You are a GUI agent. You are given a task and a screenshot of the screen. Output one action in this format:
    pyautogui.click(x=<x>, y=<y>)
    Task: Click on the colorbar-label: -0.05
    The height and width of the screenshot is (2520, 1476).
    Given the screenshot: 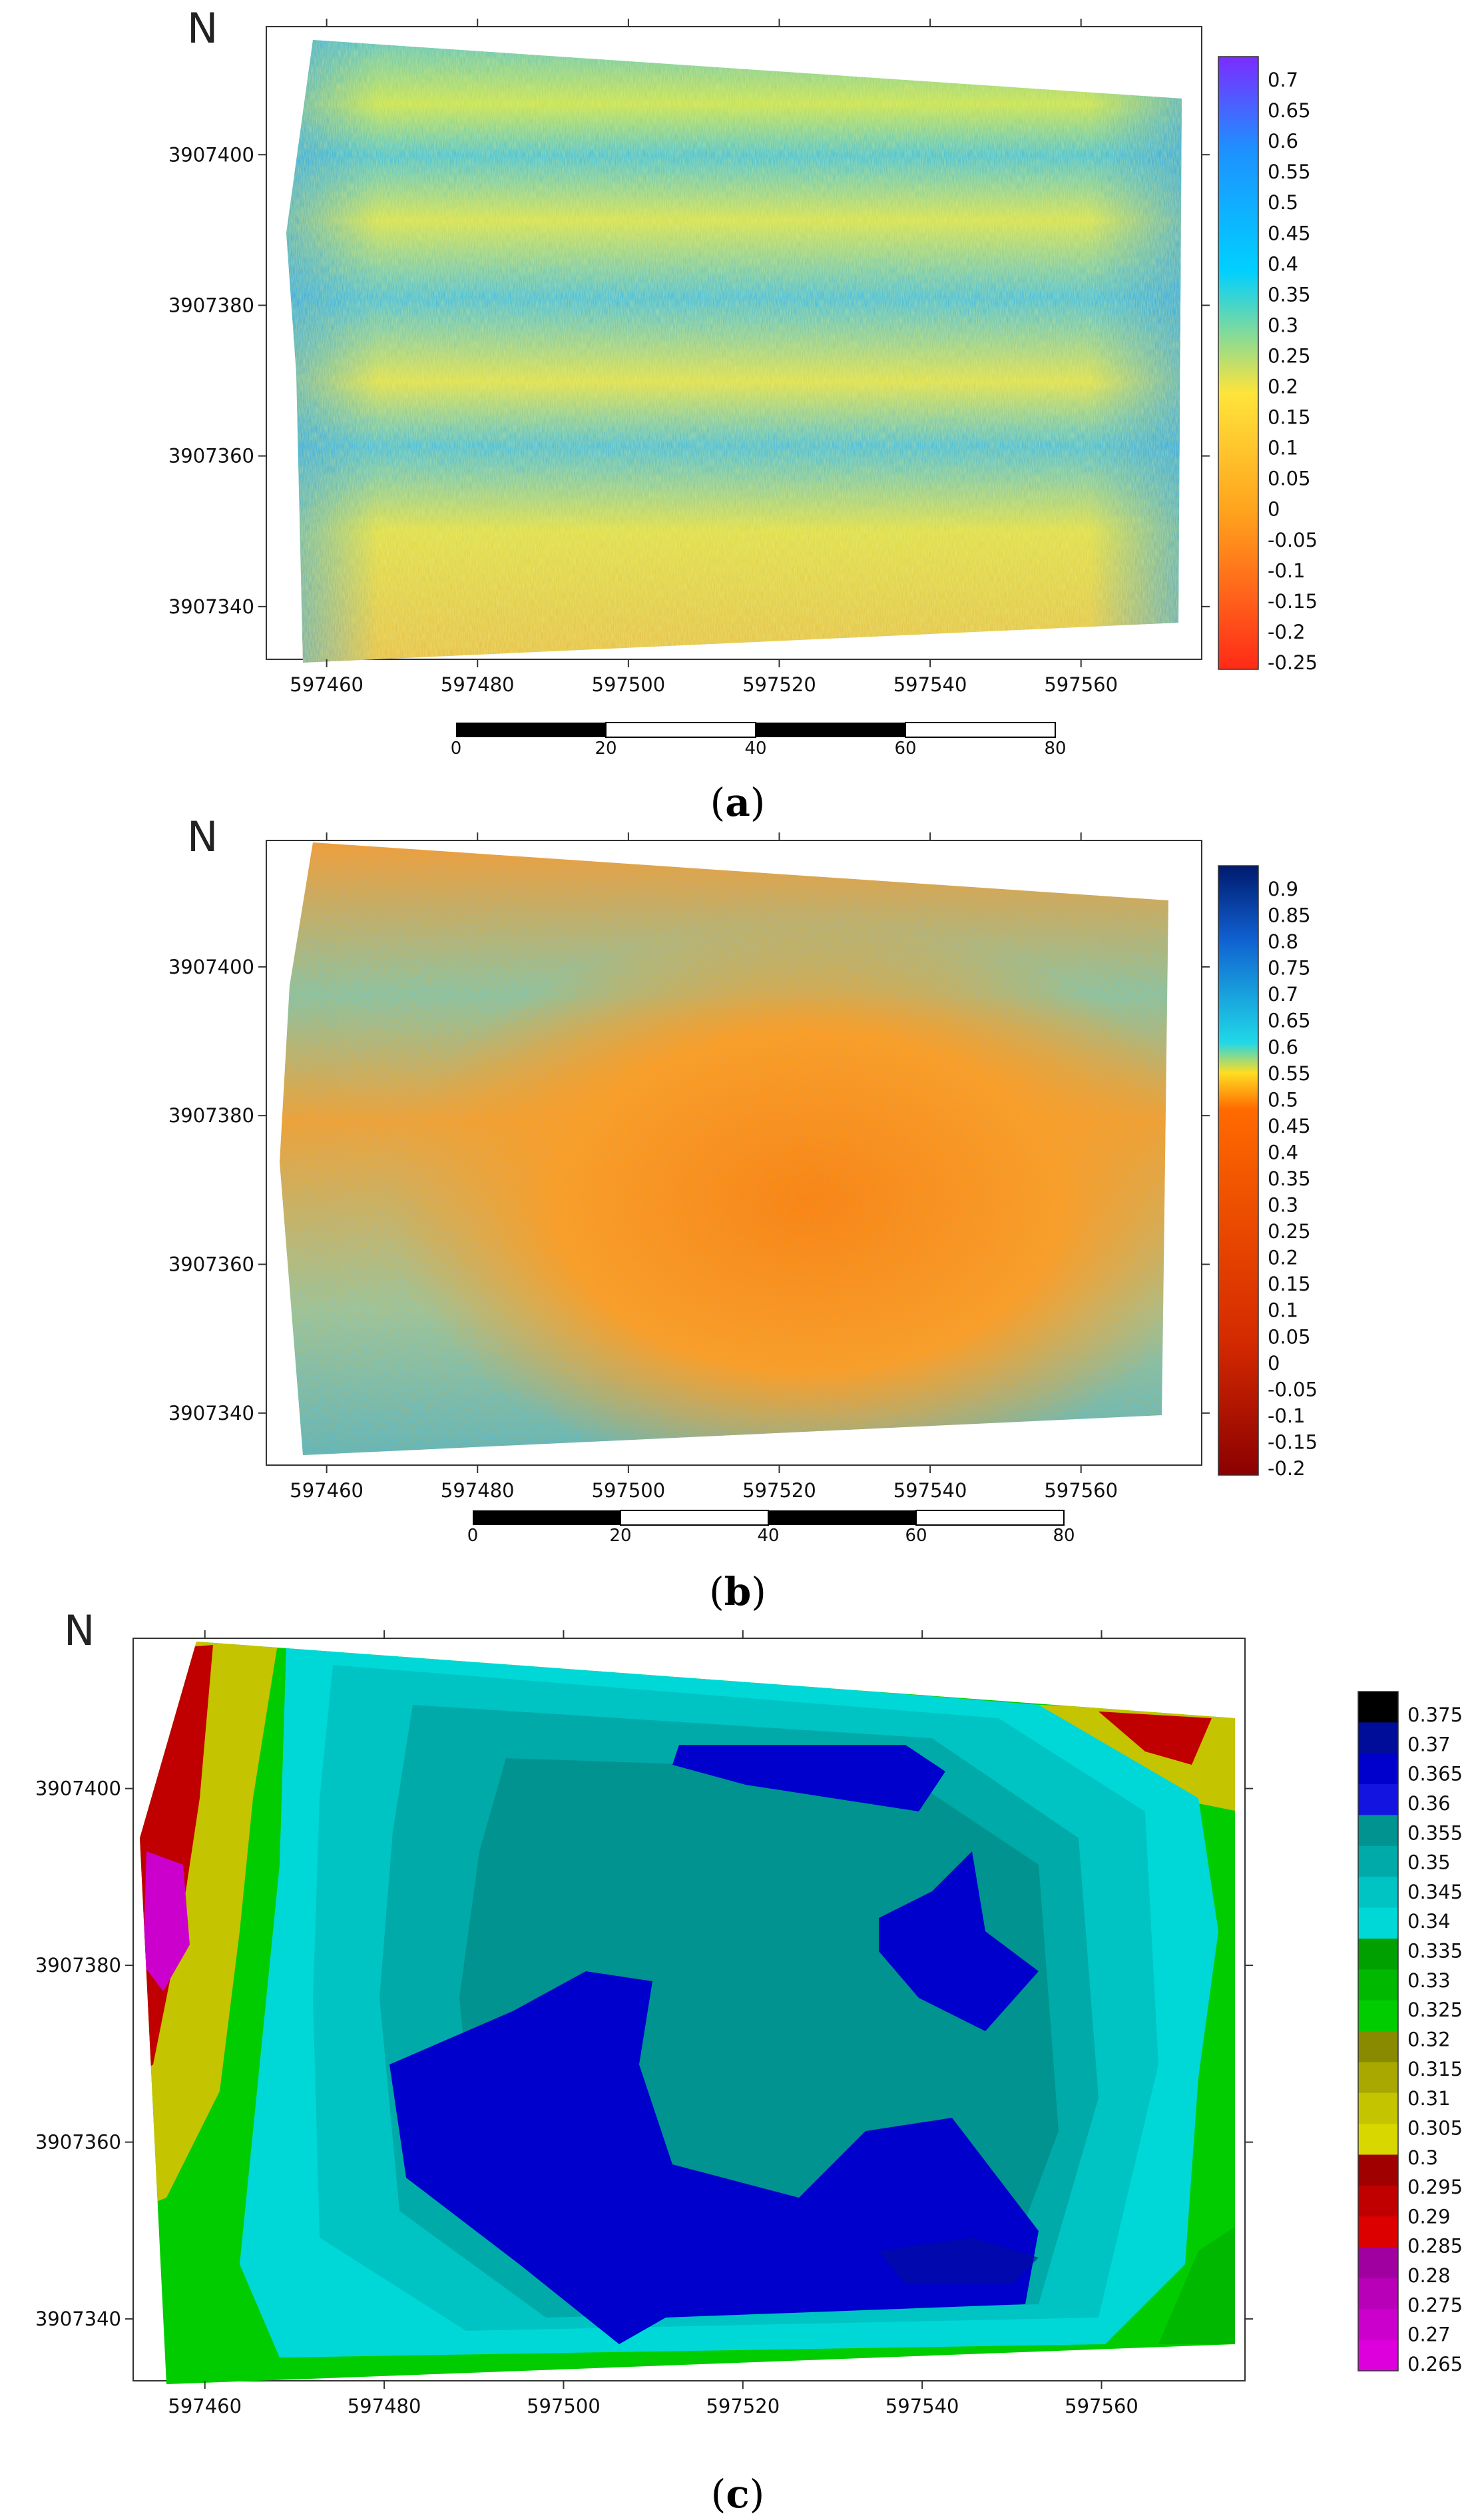 What is the action you would take?
    pyautogui.click(x=1293, y=1389)
    